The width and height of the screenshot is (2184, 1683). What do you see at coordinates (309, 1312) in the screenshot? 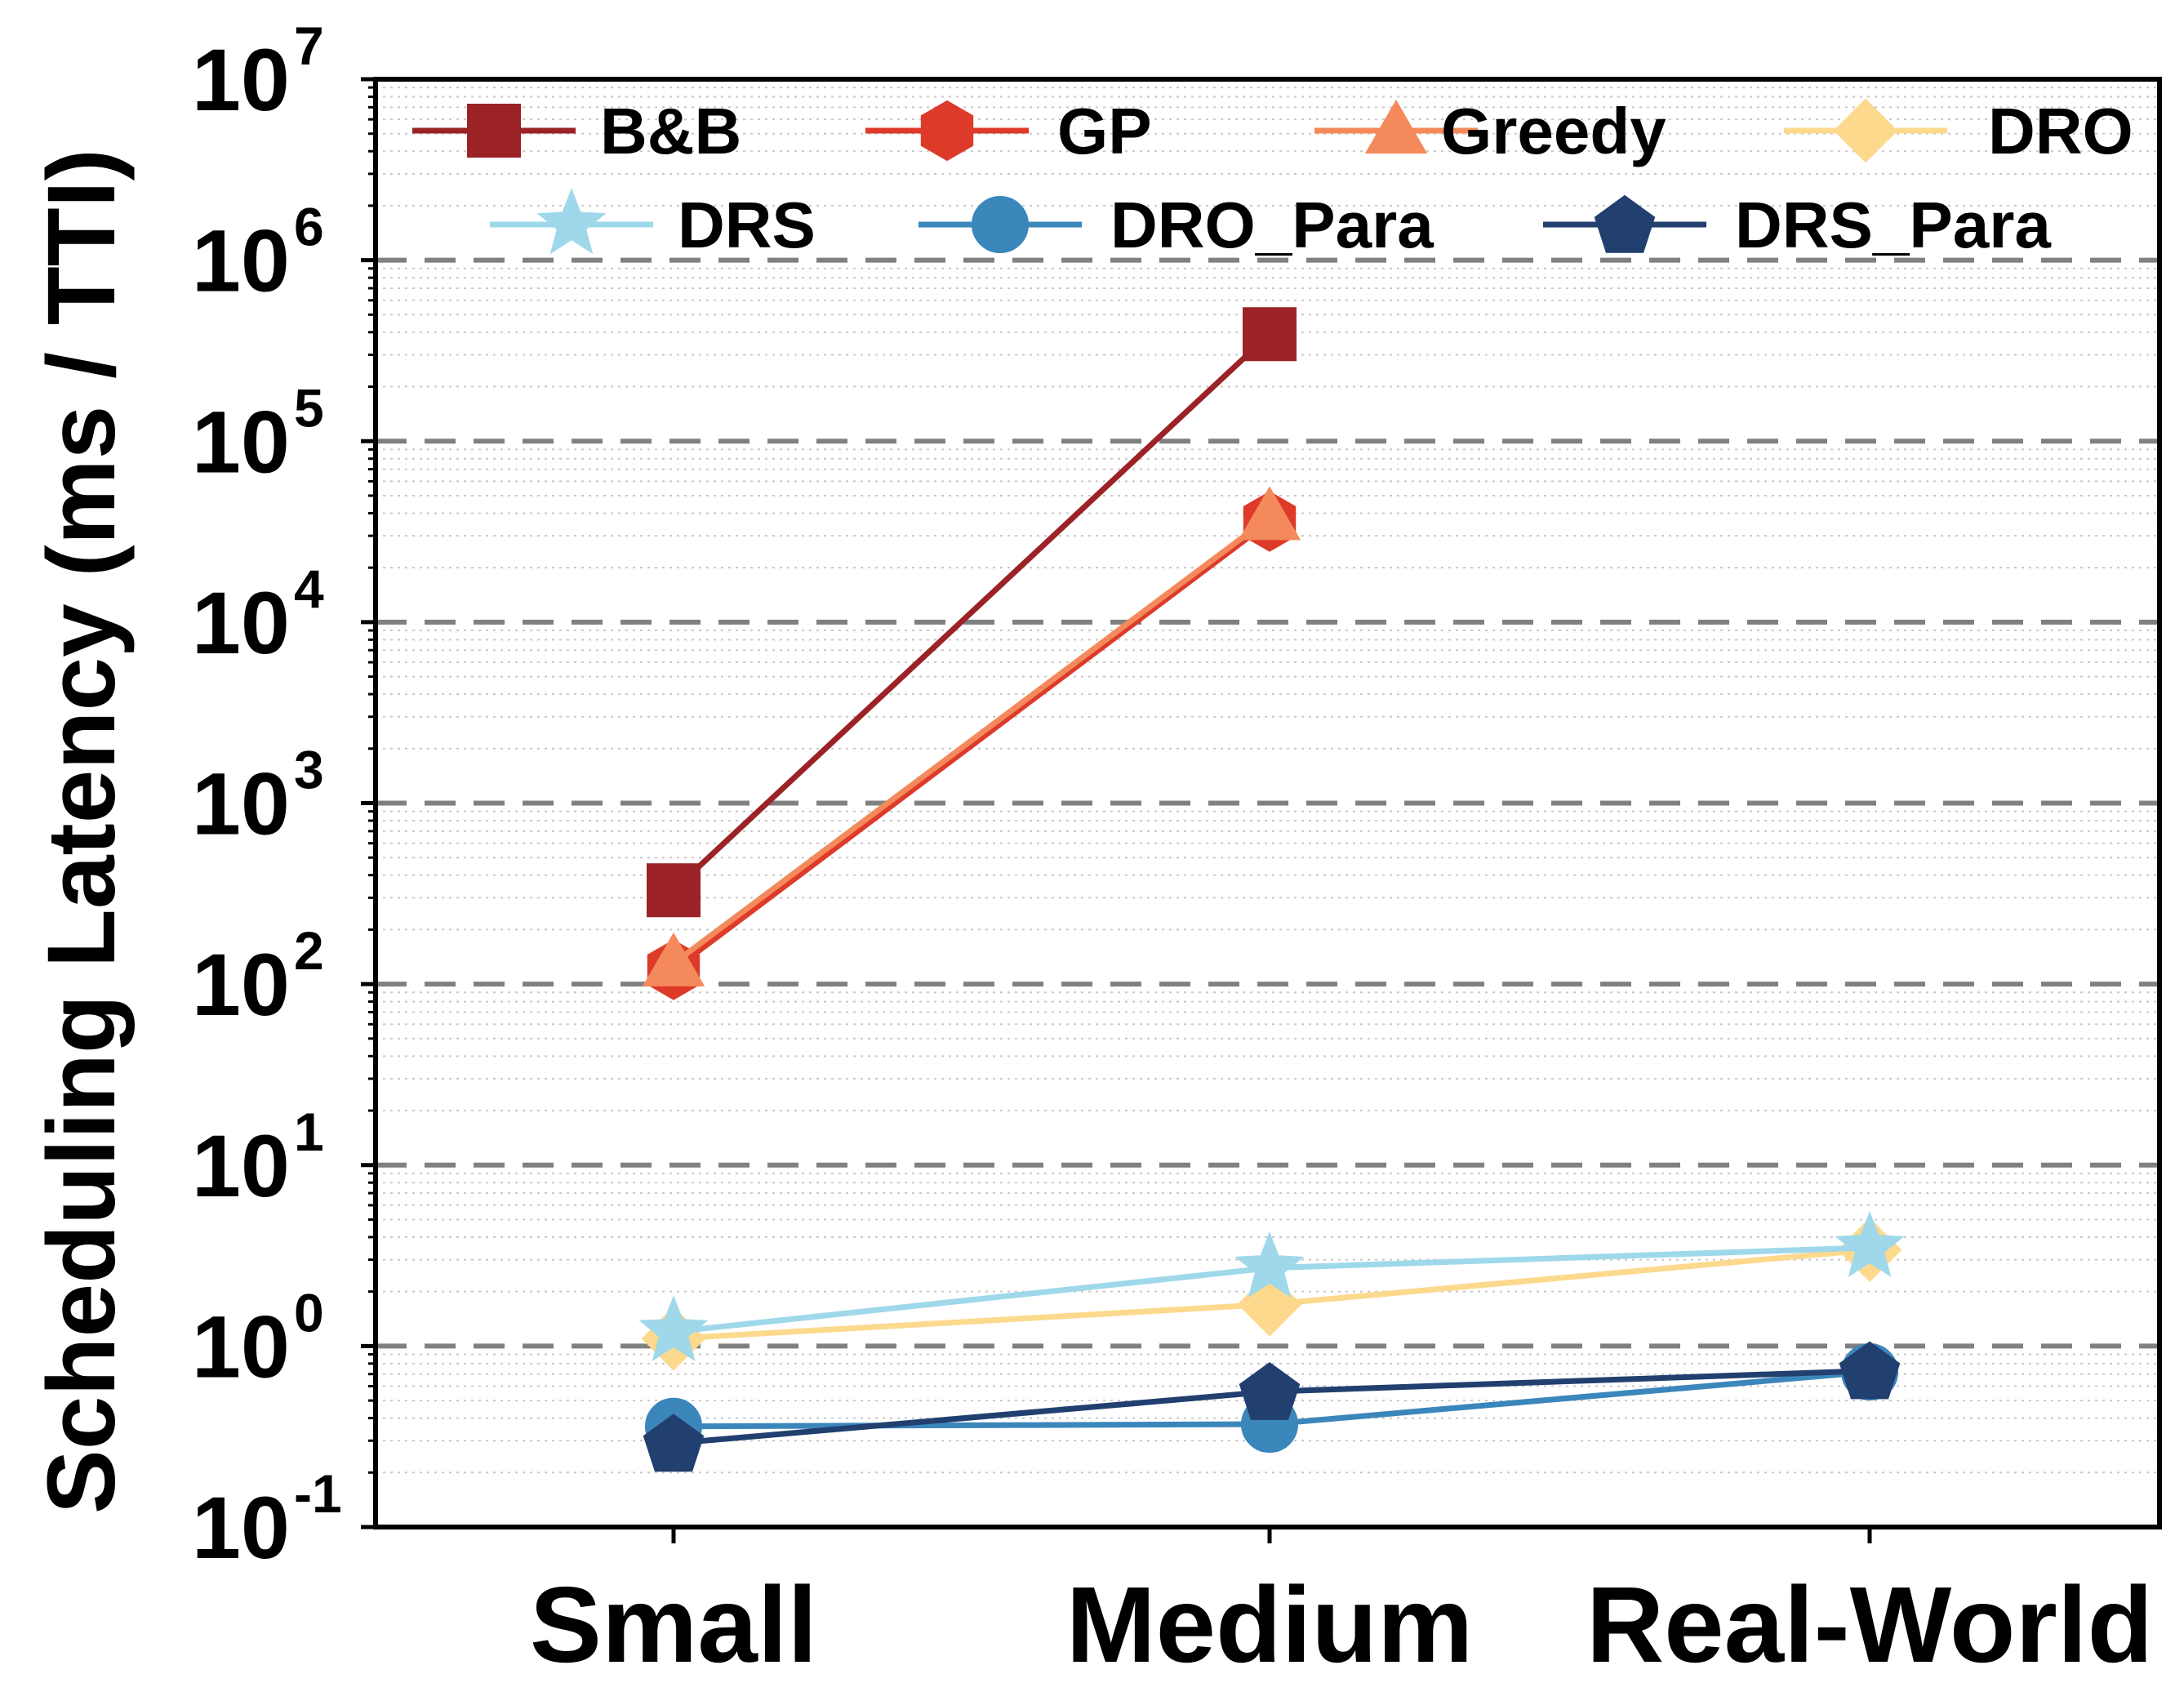
I see `y-tick-exponent: 0` at bounding box center [309, 1312].